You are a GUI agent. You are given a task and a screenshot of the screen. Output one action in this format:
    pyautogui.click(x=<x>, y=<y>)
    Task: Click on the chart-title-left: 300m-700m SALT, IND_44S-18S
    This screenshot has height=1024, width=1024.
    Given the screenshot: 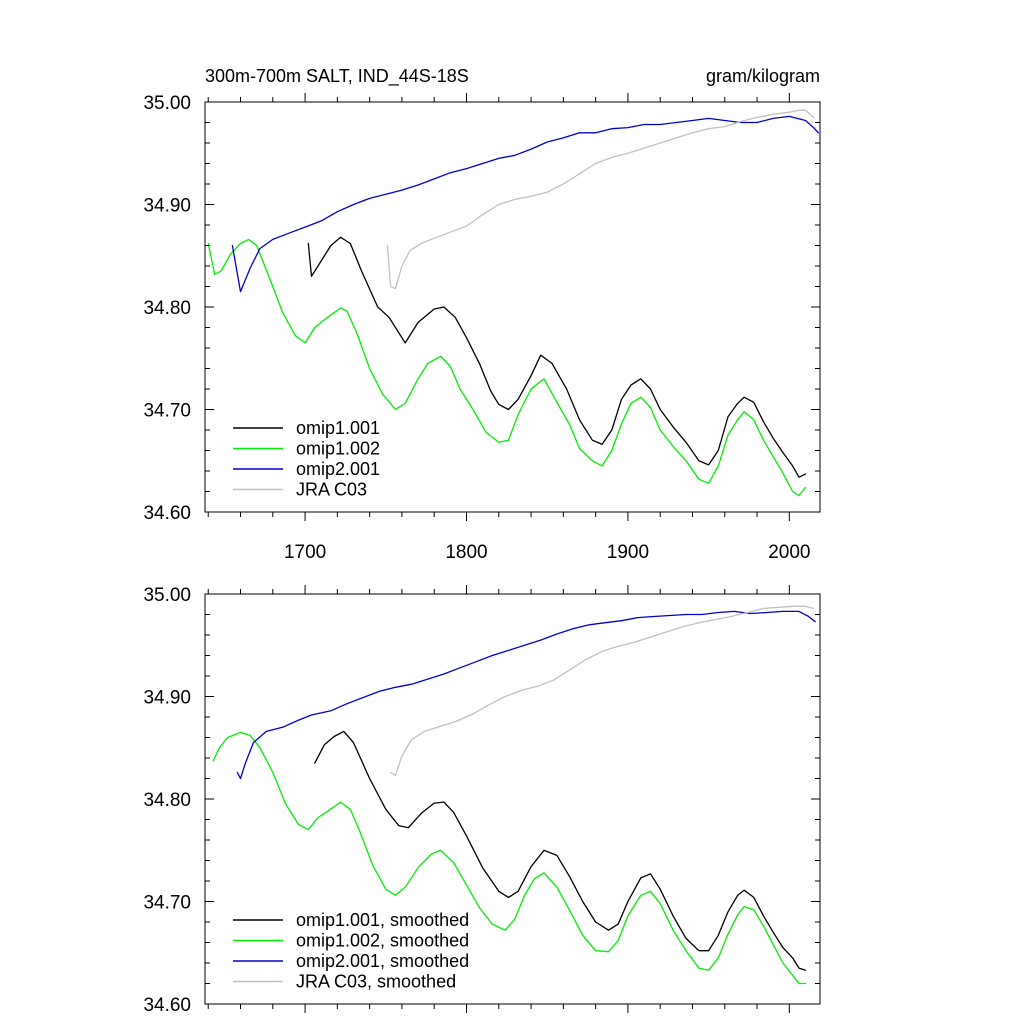 What is the action you would take?
    pyautogui.click(x=337, y=76)
    